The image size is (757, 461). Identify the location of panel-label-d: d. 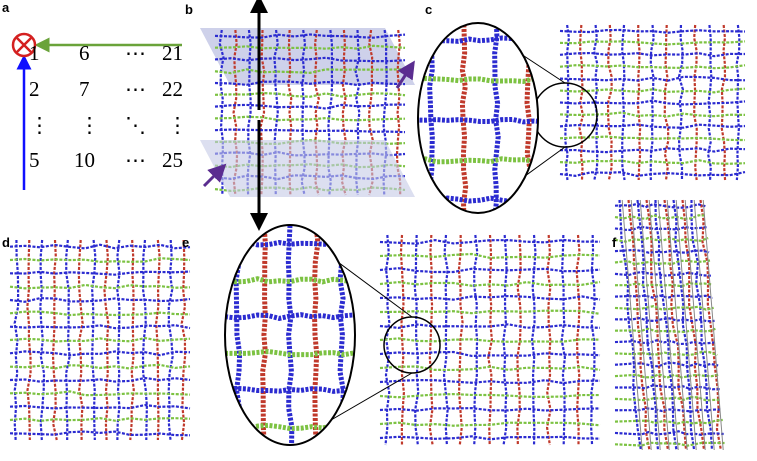
(6, 242).